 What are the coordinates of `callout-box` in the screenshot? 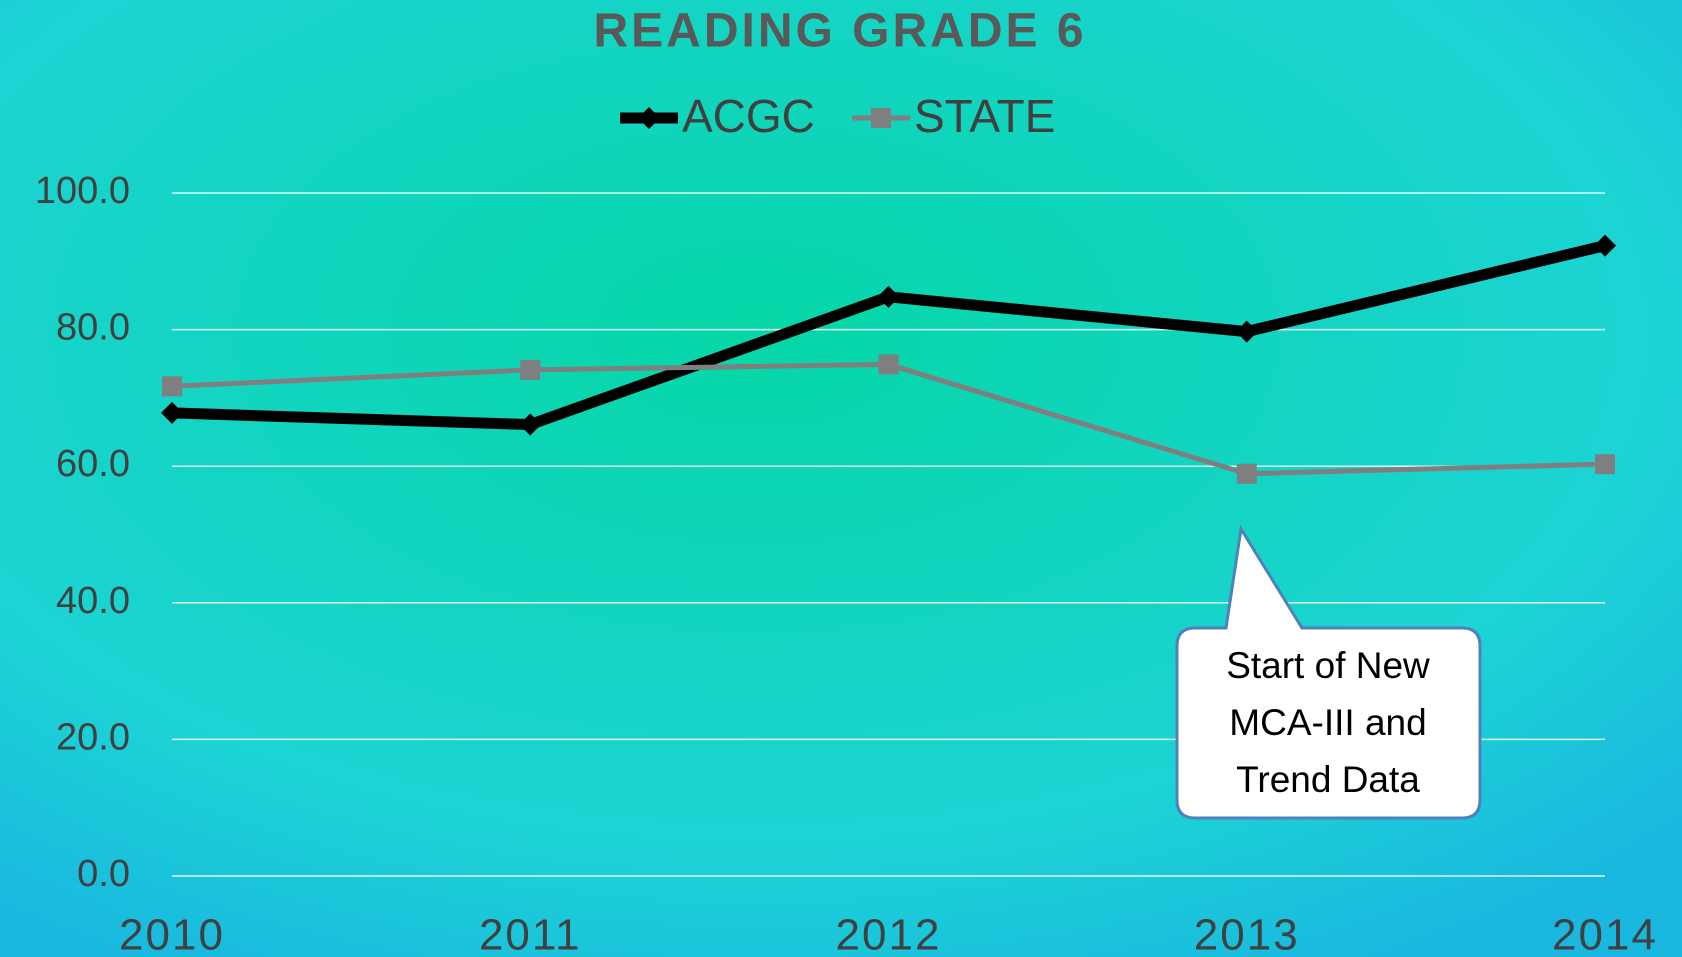 It's located at (1328, 672).